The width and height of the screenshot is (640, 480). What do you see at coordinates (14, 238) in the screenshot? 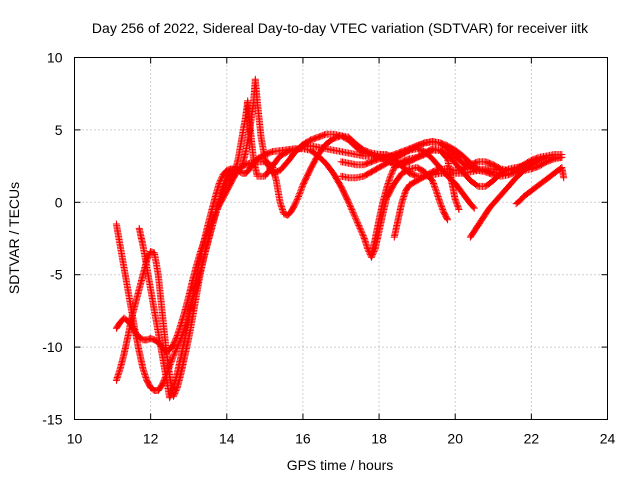
I see `y-axis-label: SDTVAR / TECUs` at bounding box center [14, 238].